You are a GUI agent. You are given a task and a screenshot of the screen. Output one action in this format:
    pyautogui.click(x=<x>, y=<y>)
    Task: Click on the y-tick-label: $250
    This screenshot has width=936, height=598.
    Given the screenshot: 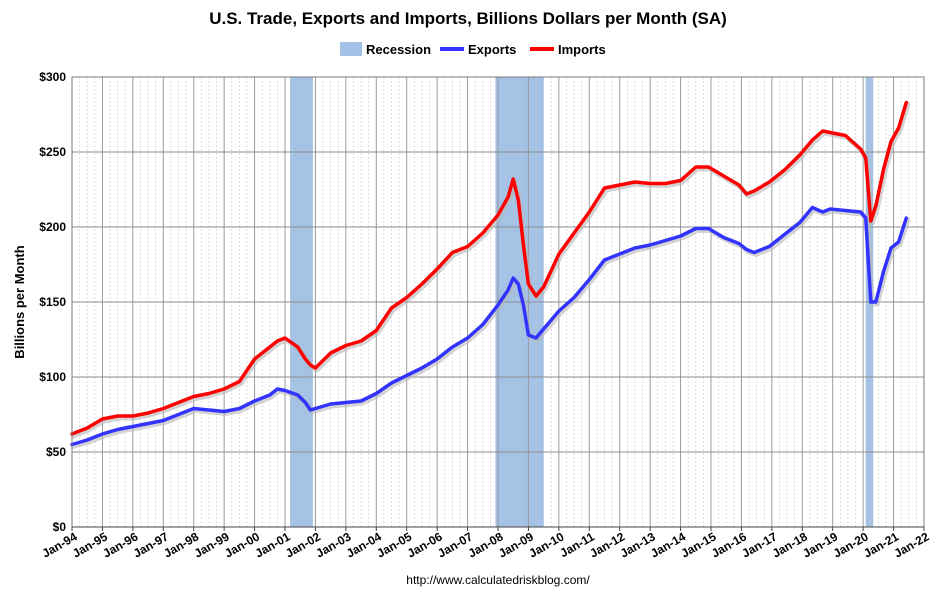 What is the action you would take?
    pyautogui.click(x=52, y=152)
    